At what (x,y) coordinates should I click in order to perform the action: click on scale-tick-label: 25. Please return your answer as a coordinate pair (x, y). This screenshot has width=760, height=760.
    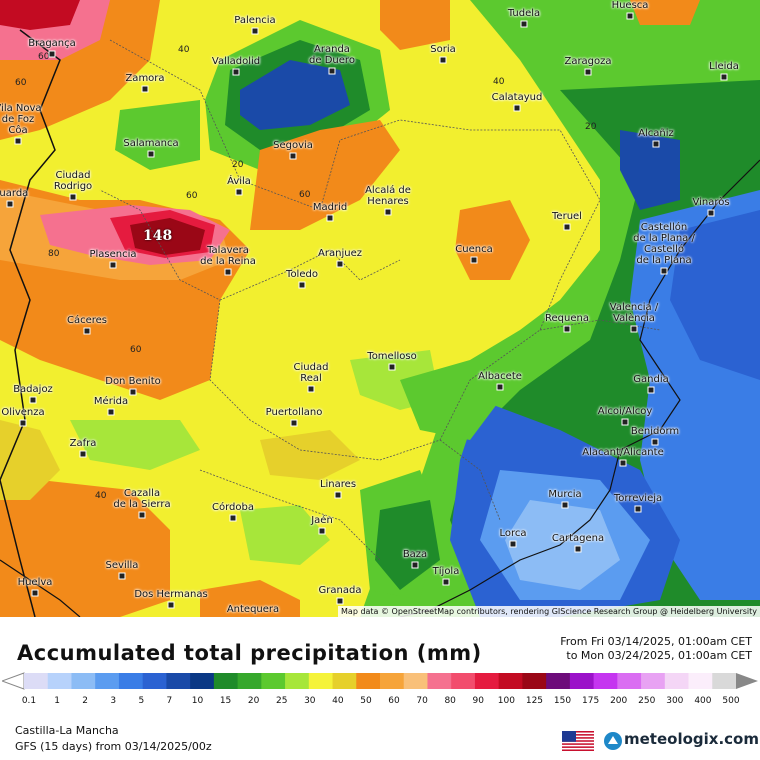
    Looking at the image, I should click on (281, 701).